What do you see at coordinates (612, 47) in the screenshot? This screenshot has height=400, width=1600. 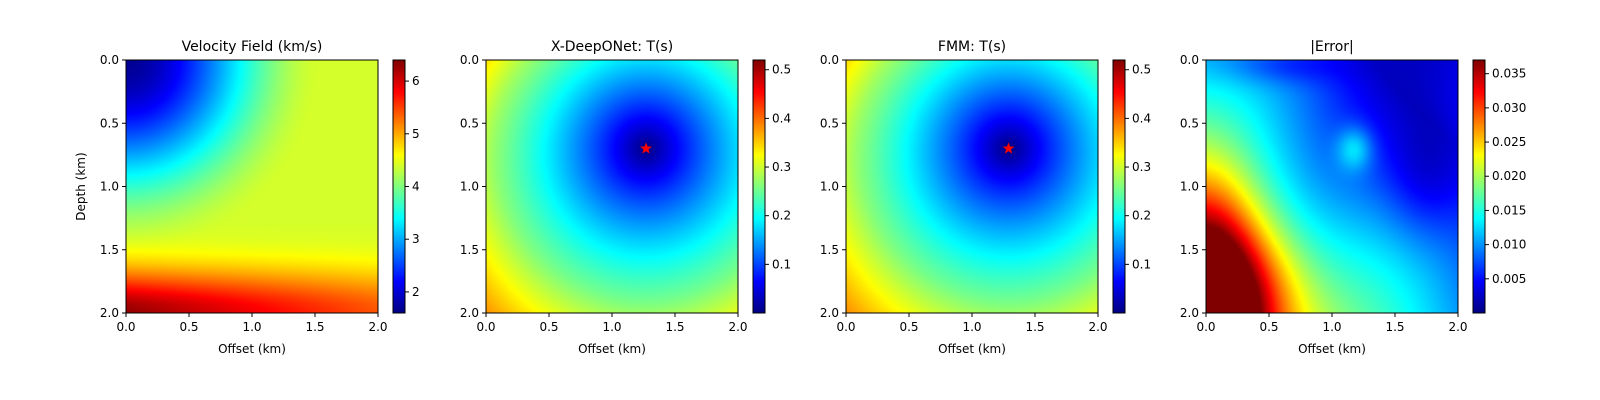 I see `panel-title: X-DeepONet: T(s)` at bounding box center [612, 47].